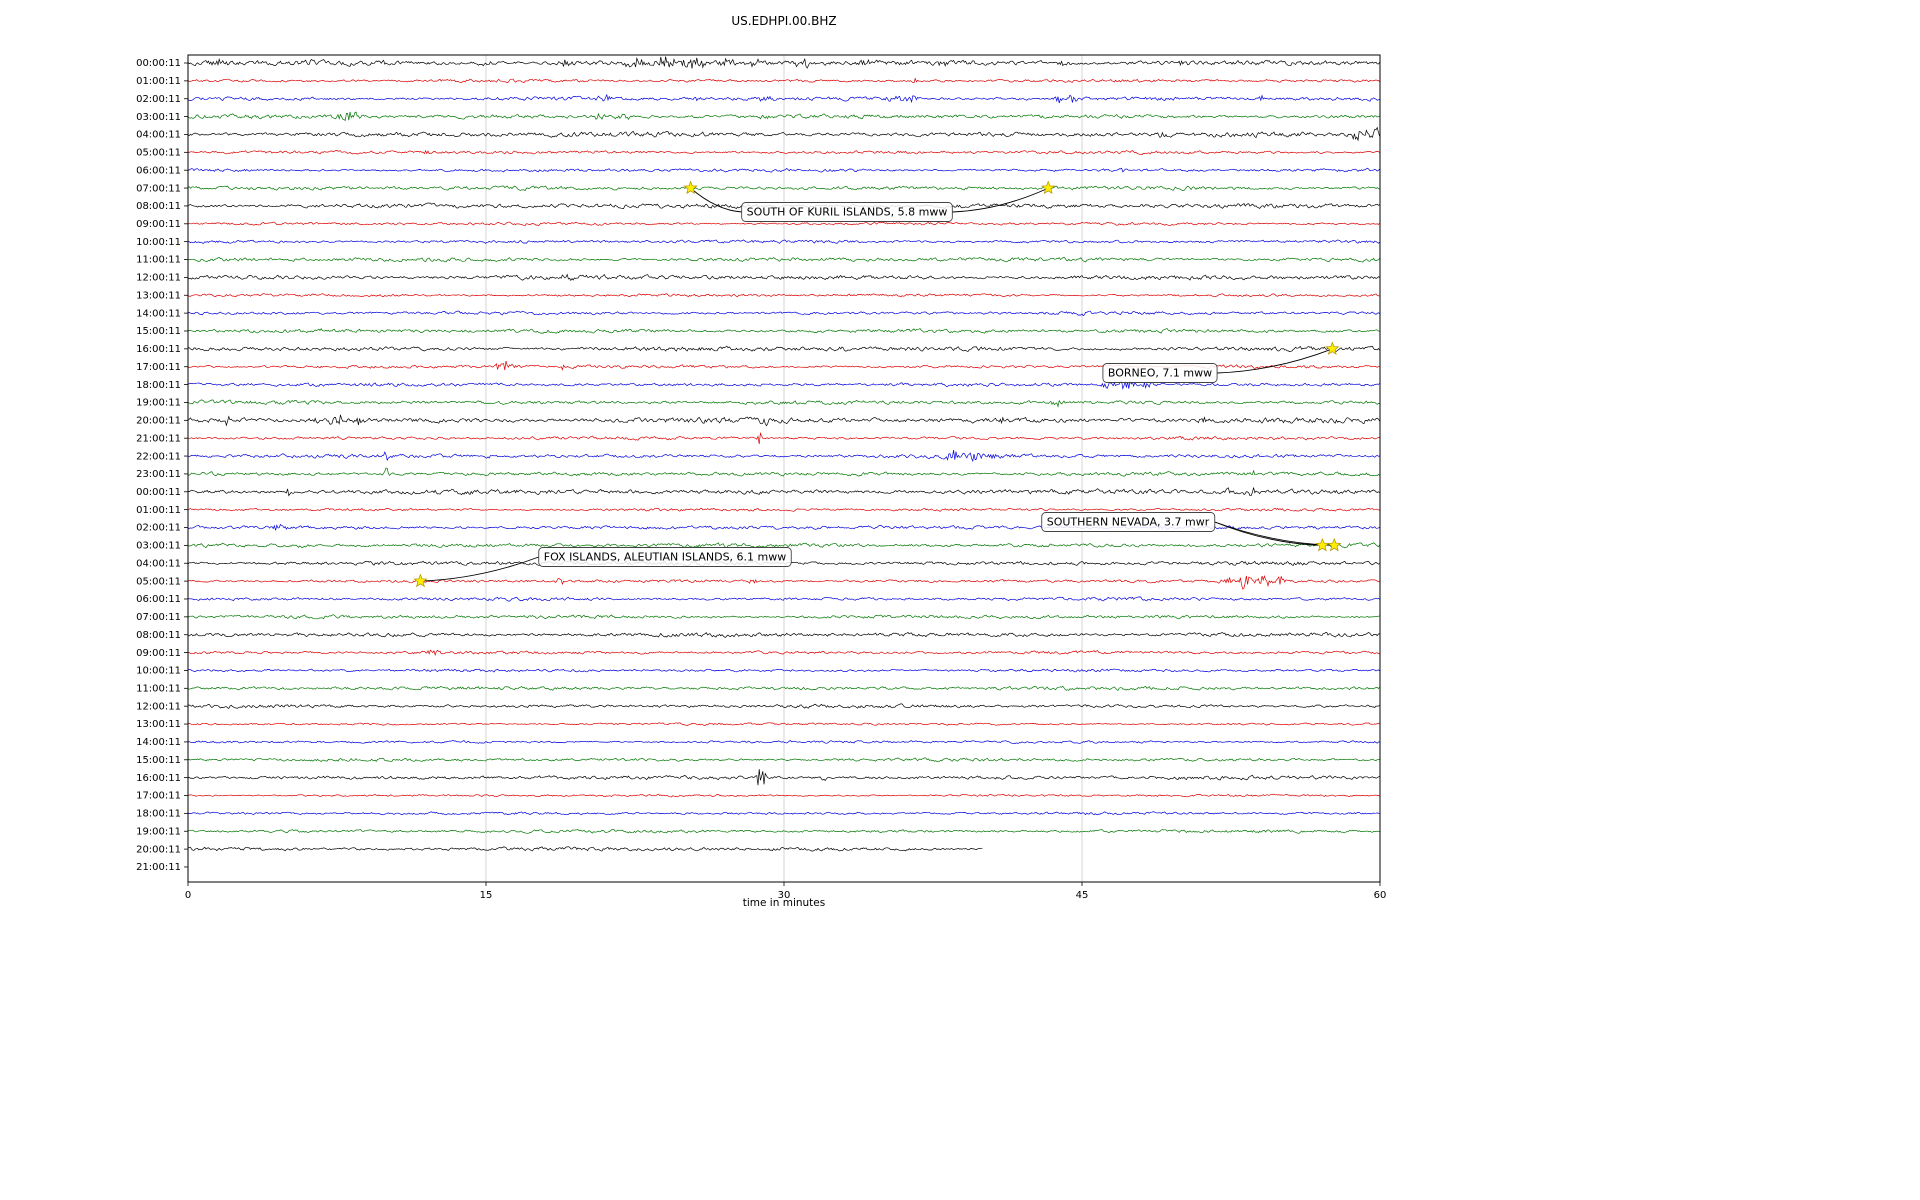 The height and width of the screenshot is (1200, 1920). I want to click on x-tick-label: 0, so click(188, 895).